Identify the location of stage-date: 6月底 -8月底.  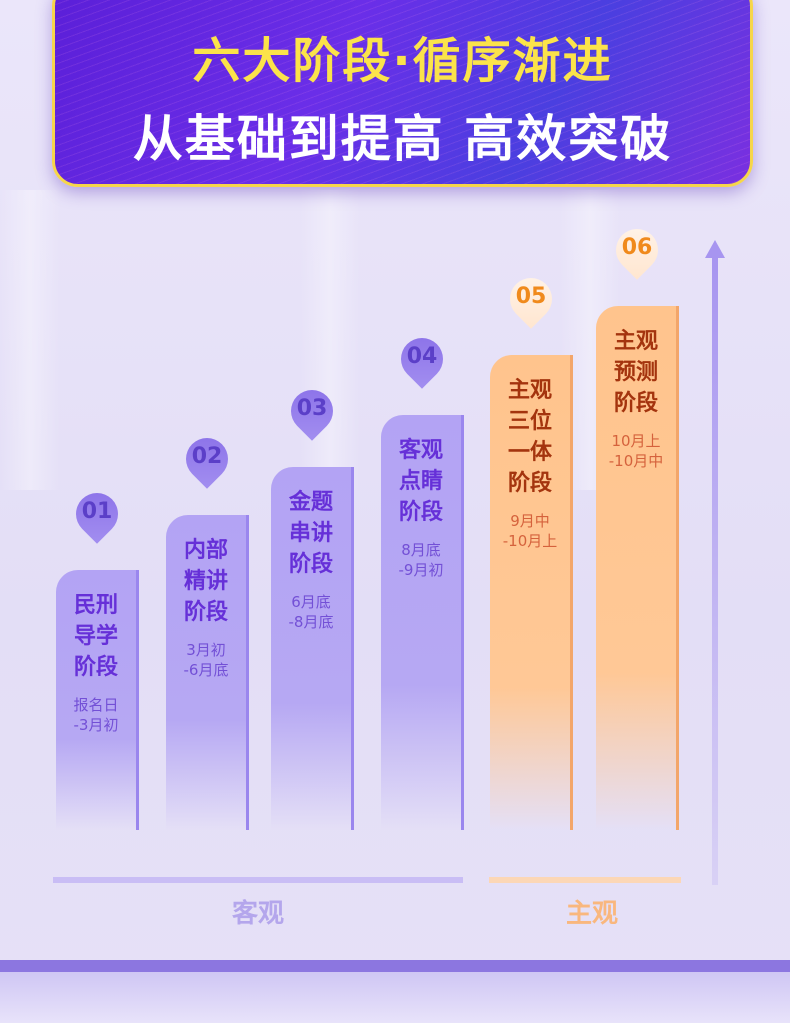
(311, 612).